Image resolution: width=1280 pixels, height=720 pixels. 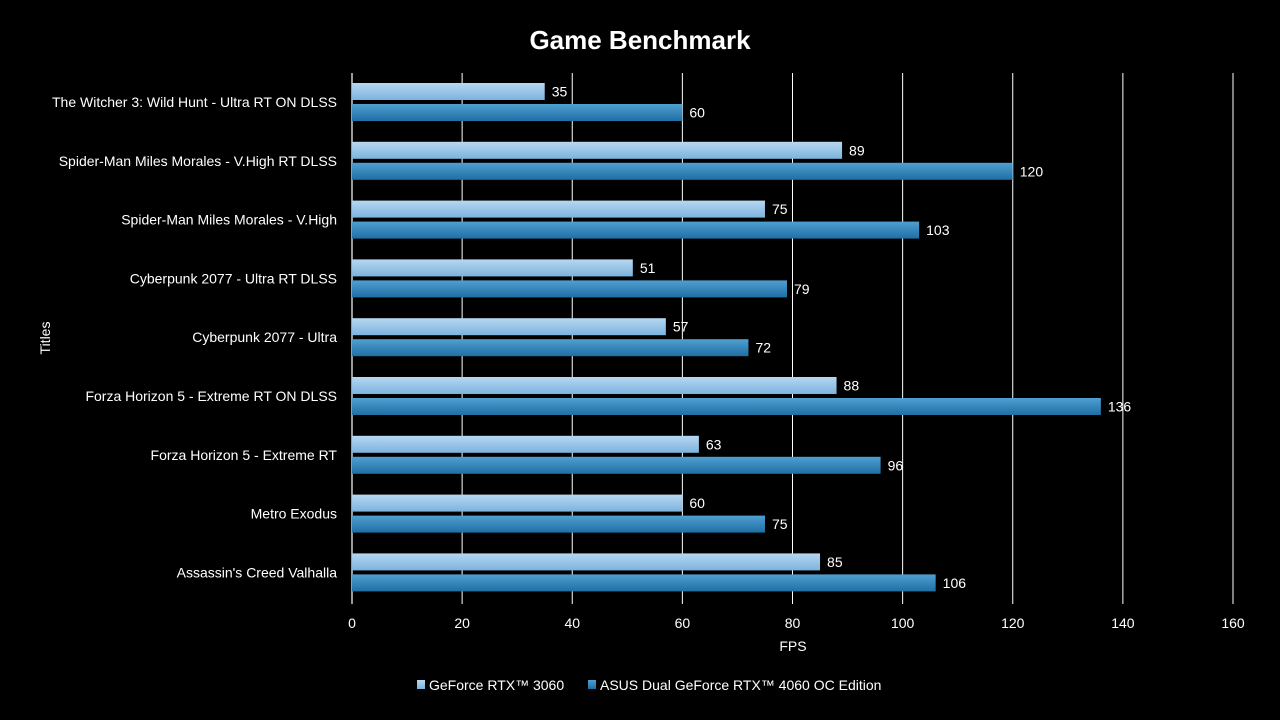 What do you see at coordinates (792, 646) in the screenshot?
I see `x-axis-label: FPS` at bounding box center [792, 646].